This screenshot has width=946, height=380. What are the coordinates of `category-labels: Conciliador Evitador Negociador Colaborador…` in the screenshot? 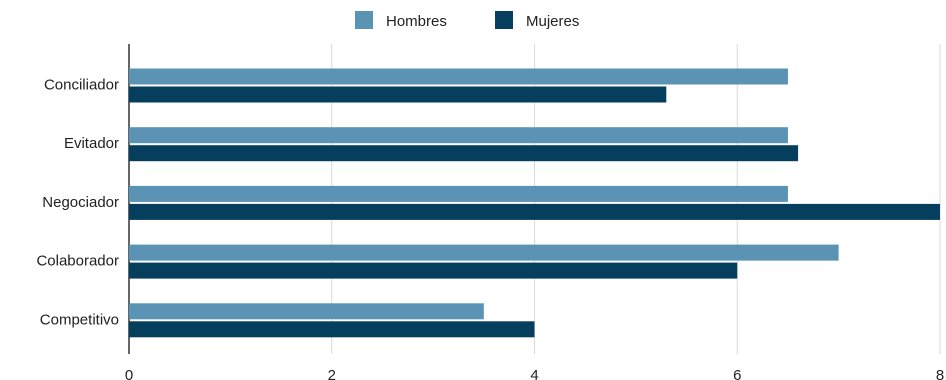 It's located at (77, 203).